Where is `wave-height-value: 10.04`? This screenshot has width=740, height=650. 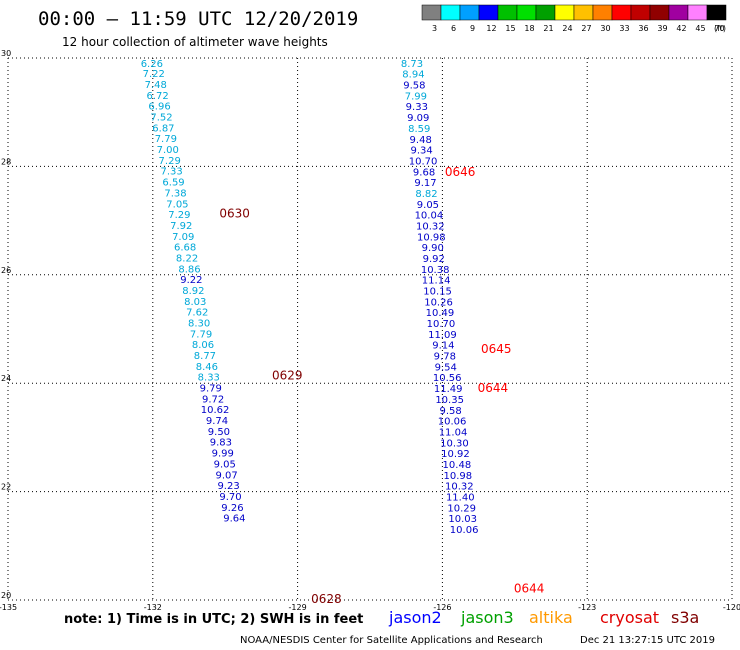 wave-height-value: 10.04 is located at coordinates (429, 216).